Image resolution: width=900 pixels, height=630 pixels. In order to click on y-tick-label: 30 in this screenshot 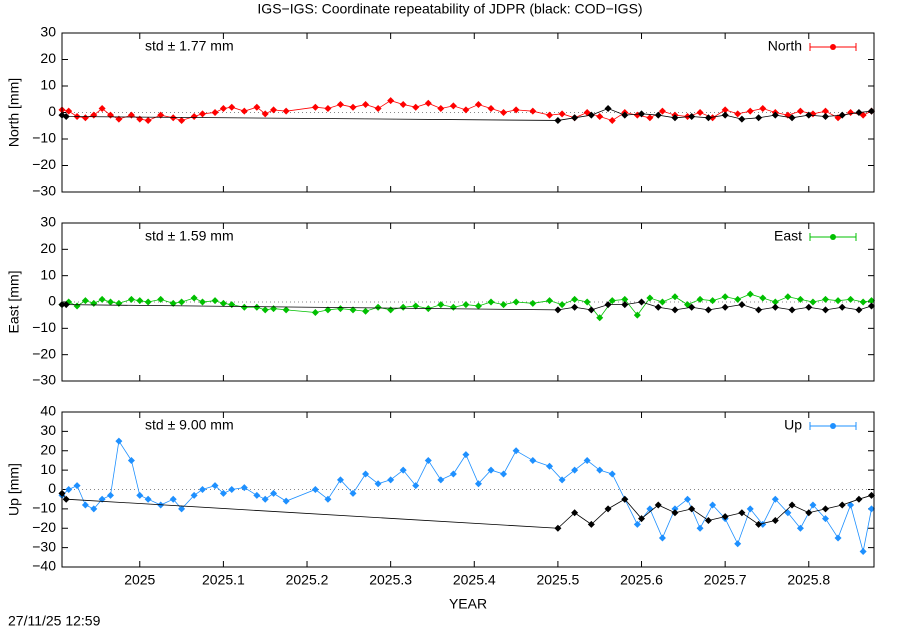, I will do `click(48, 430)`.